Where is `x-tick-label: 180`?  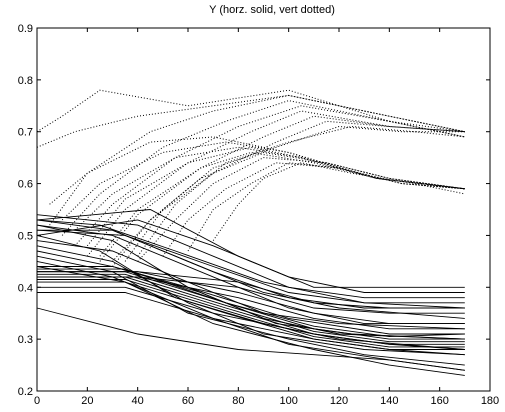 x-tick-label: 180 is located at coordinates (490, 401).